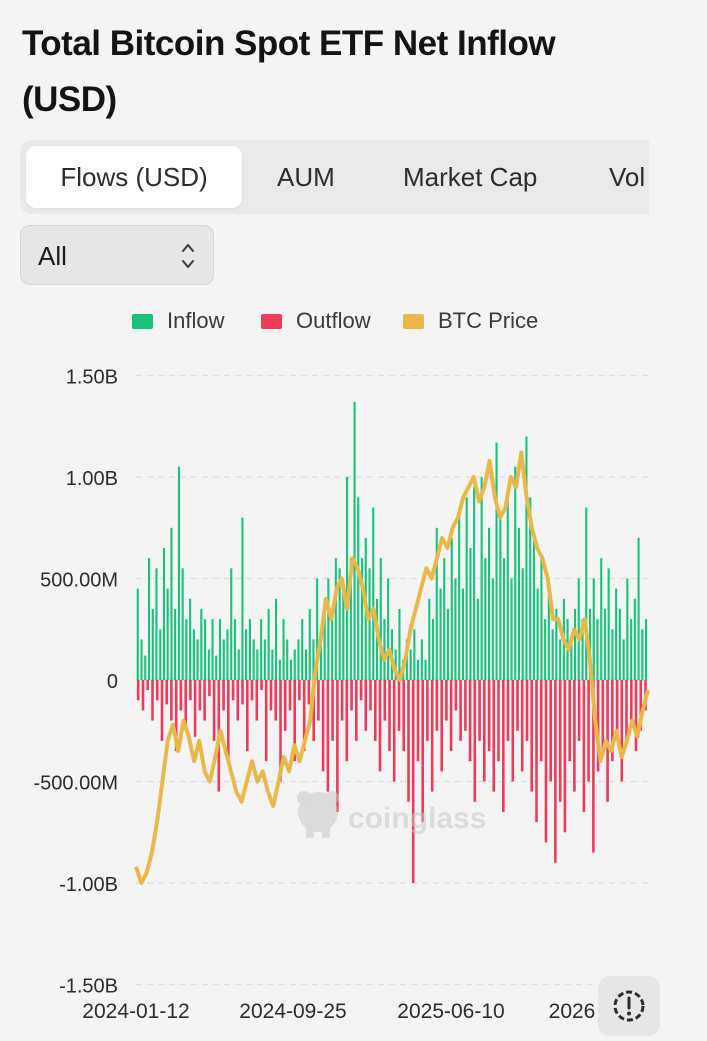 The width and height of the screenshot is (707, 1041). Describe the element at coordinates (76, 784) in the screenshot. I see `y-tick-label: -500.00M` at that location.